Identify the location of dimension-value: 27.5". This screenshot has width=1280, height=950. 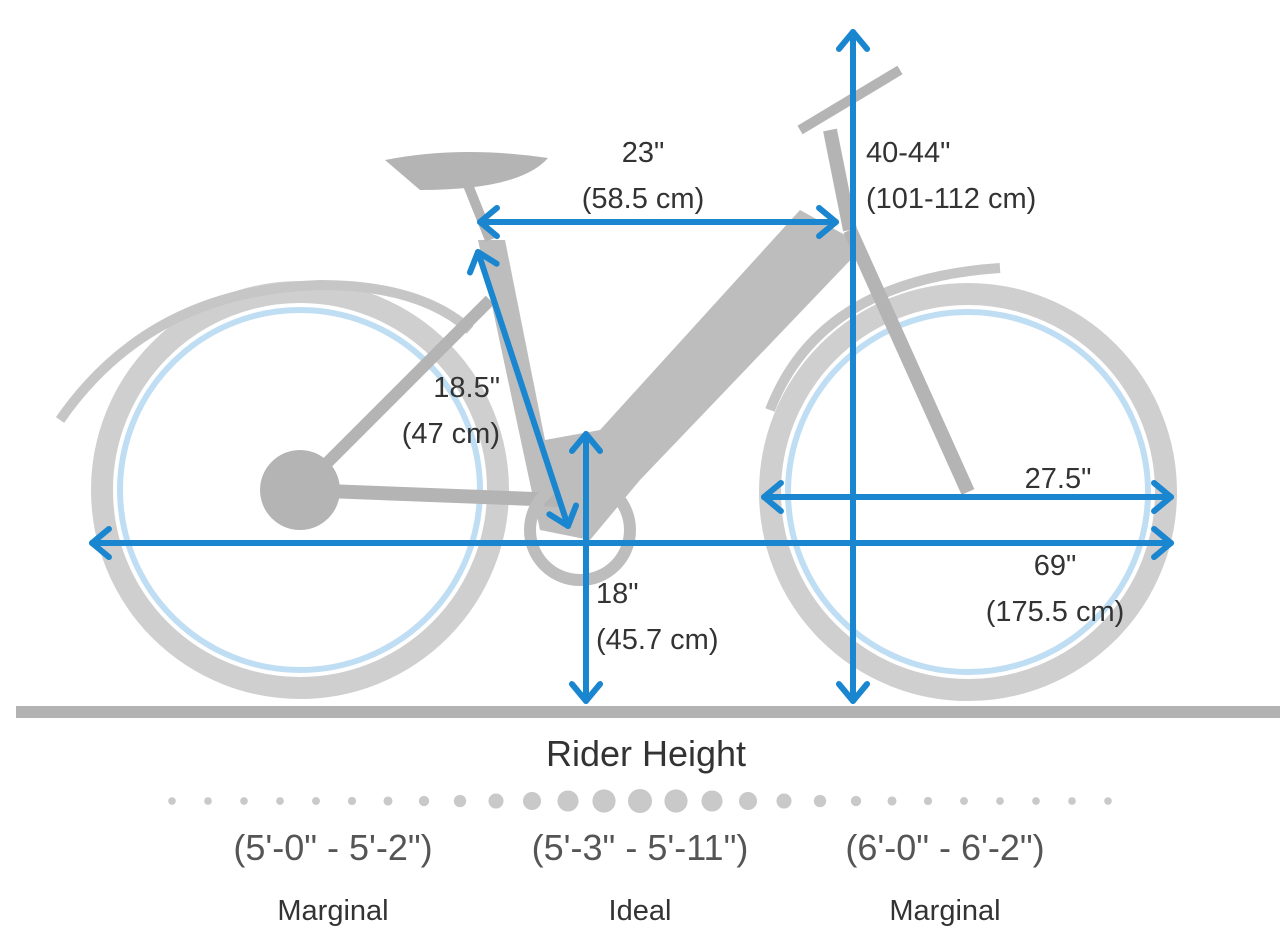
(1058, 479).